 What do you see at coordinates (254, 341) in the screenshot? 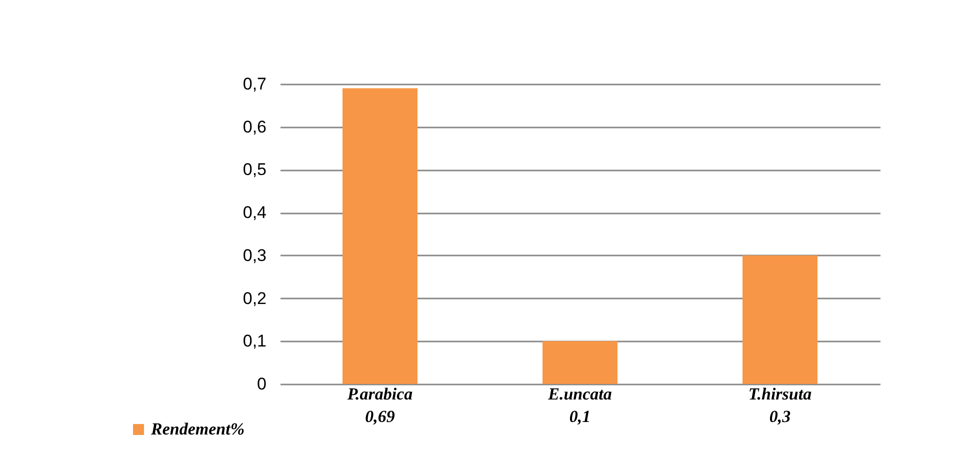
I see `y-tick-label: 0,1` at bounding box center [254, 341].